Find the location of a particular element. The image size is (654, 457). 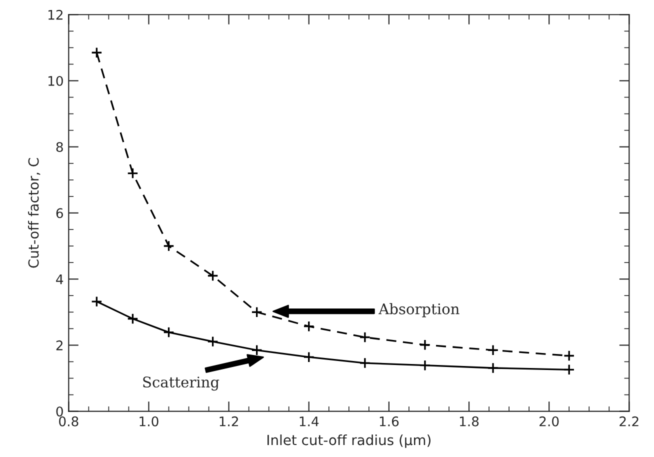

x-tick-label: 2.2 is located at coordinates (629, 421).